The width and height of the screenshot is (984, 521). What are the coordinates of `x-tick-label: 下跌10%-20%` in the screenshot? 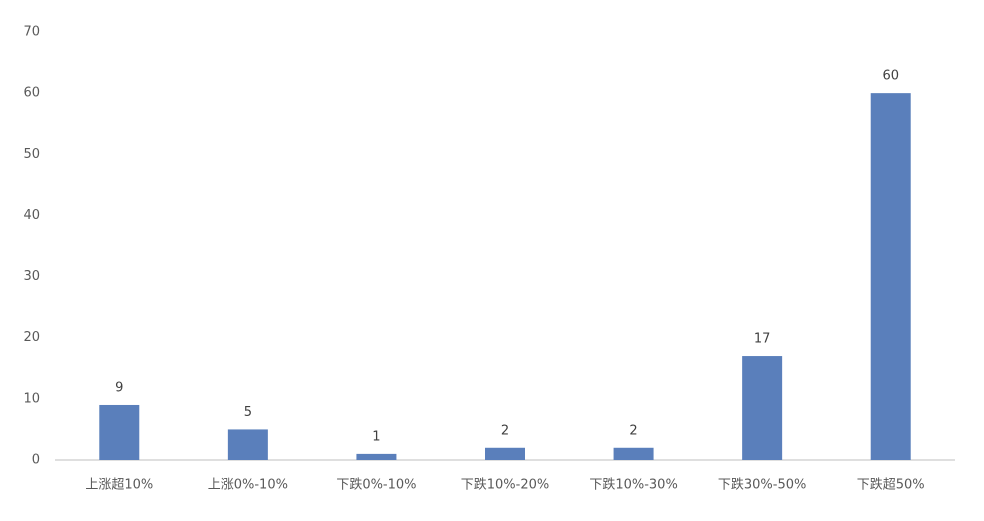 It's located at (505, 485).